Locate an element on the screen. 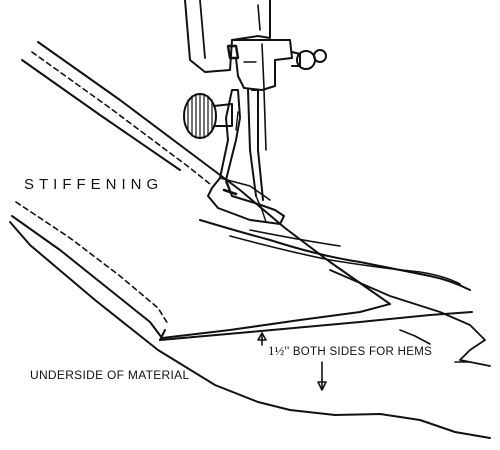  thread-tension-knob-icon is located at coordinates (309, 59).